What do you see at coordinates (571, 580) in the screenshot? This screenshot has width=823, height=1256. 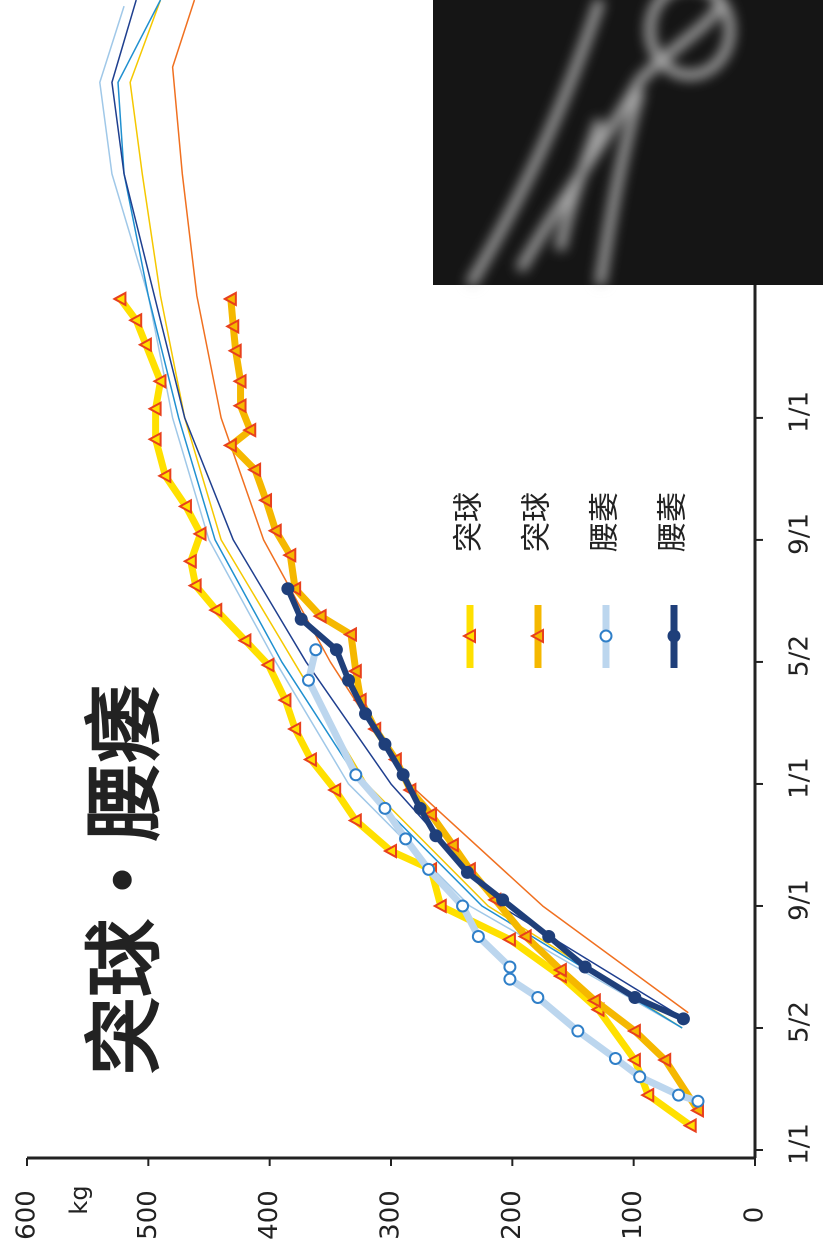 I see `legend: 突球 突球 腰萎 腰萎` at bounding box center [571, 580].